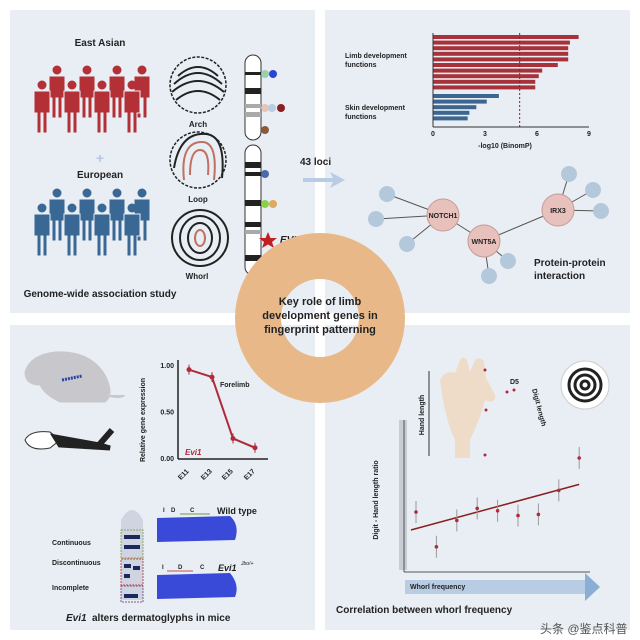 The width and height of the screenshot is (640, 640). I want to click on scatter-x-label: Whorl frequency, so click(437, 587).